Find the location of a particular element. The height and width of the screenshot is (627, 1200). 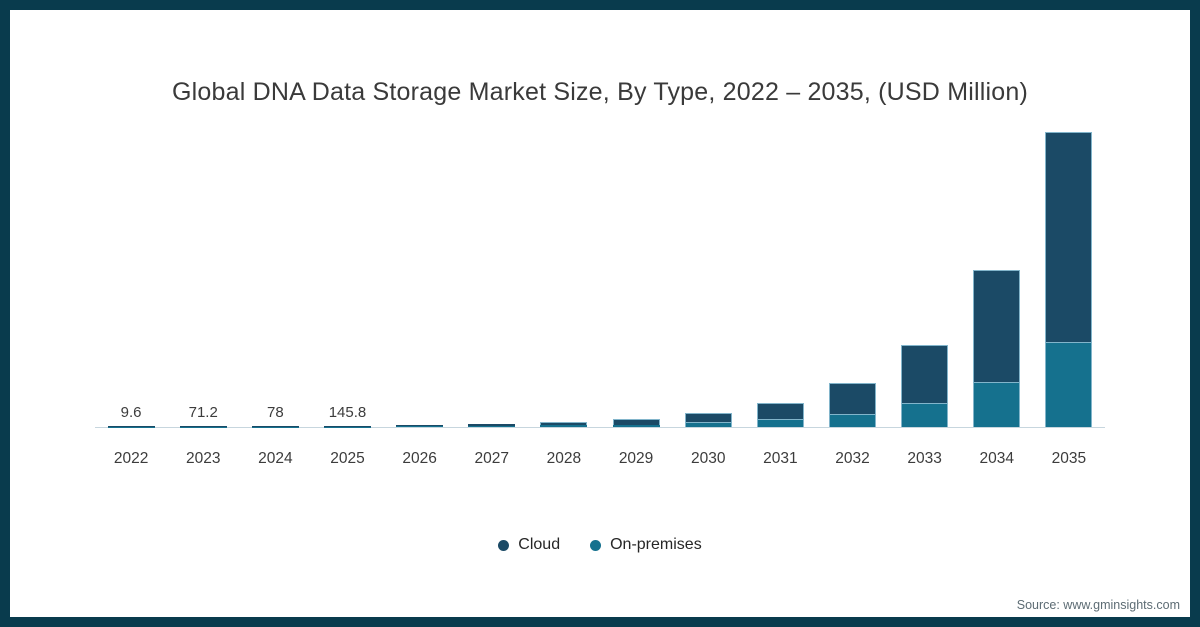

x-axis-label-2029: 2029 is located at coordinates (636, 458).